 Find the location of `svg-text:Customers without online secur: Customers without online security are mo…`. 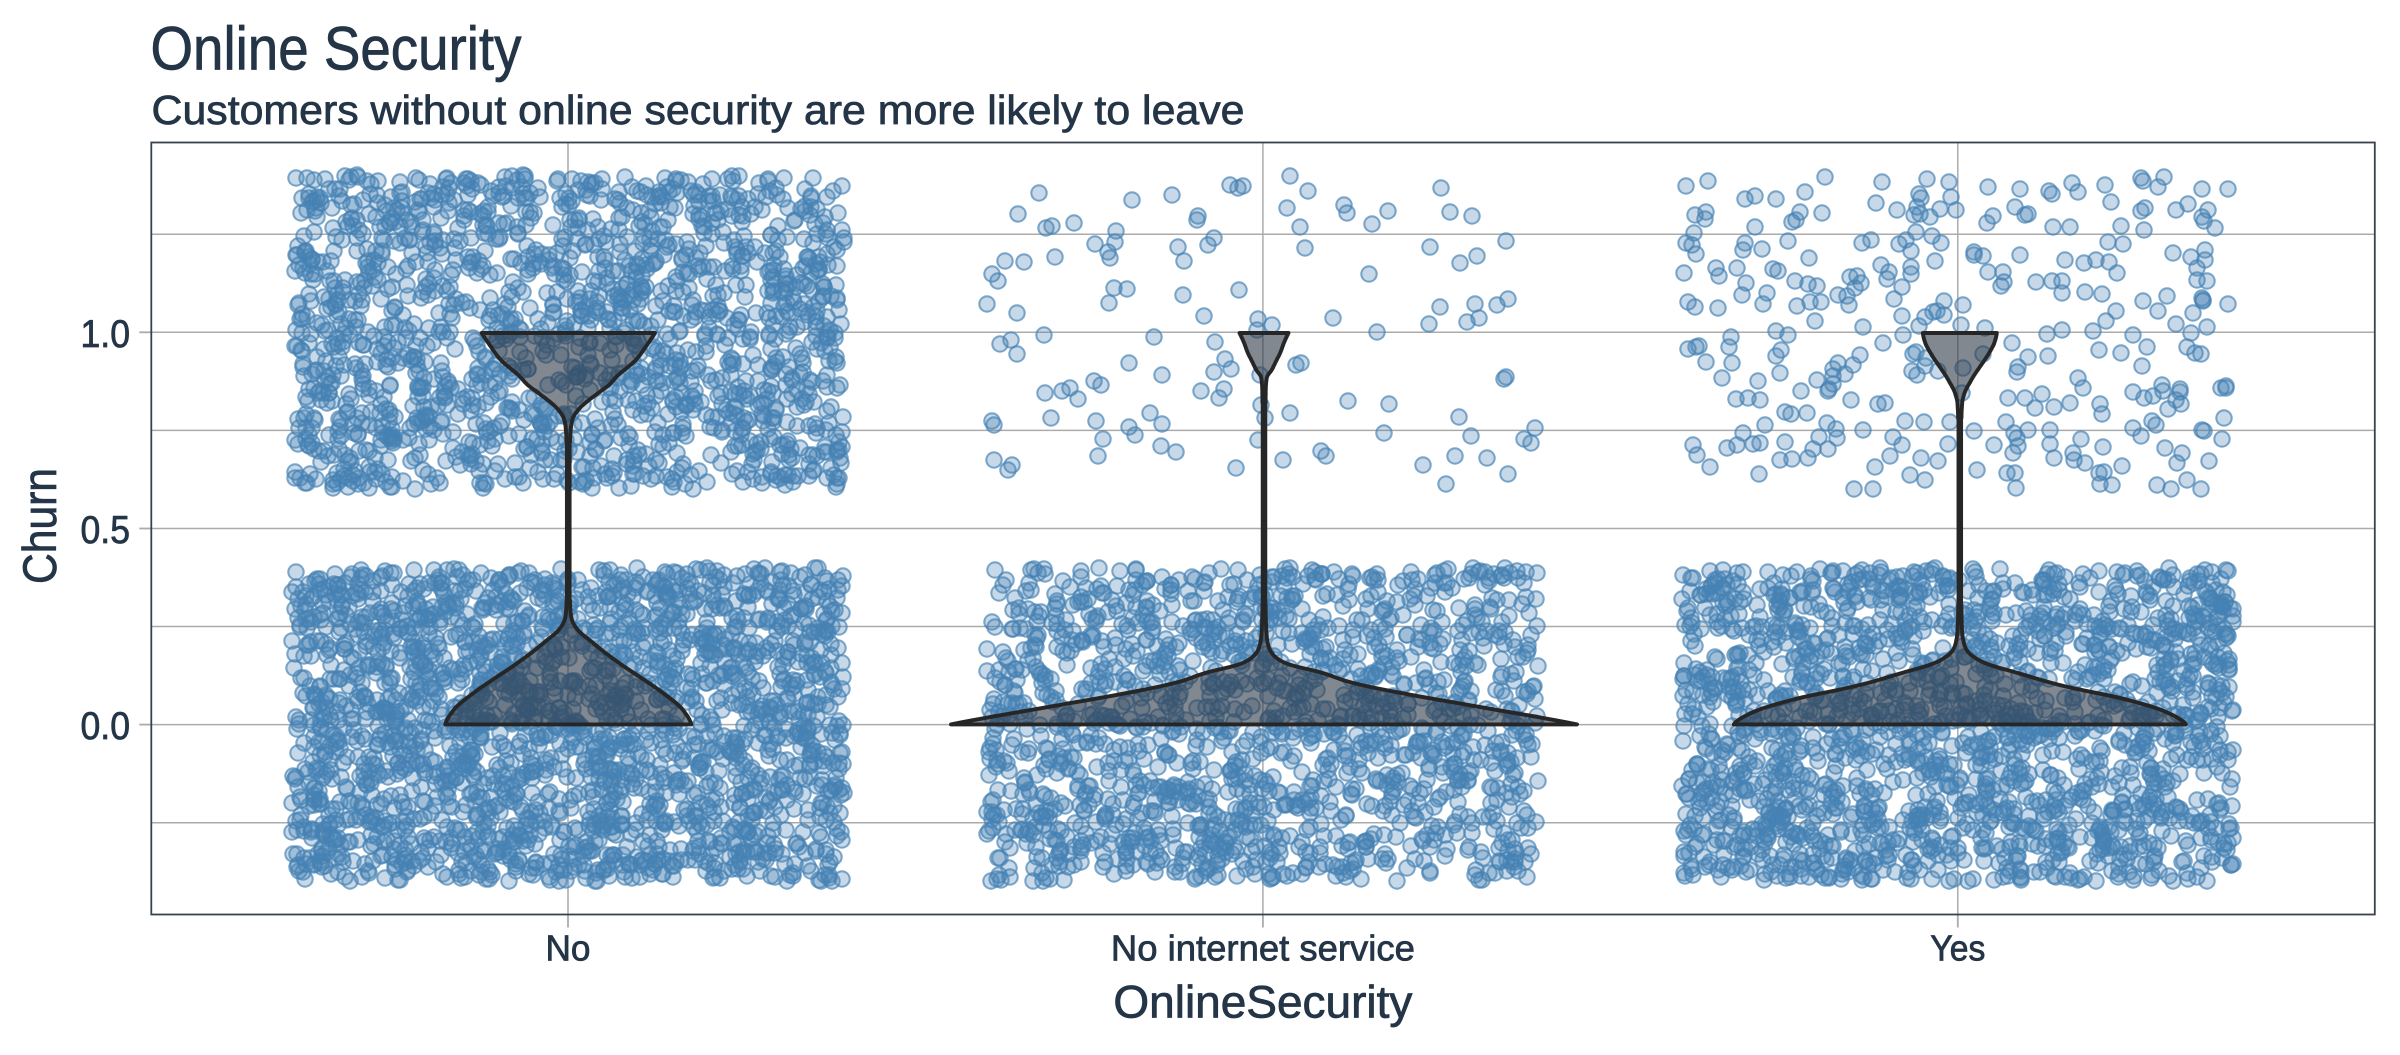

svg-text:Customers without online secur: Customers without online security are mo… is located at coordinates (698, 110).